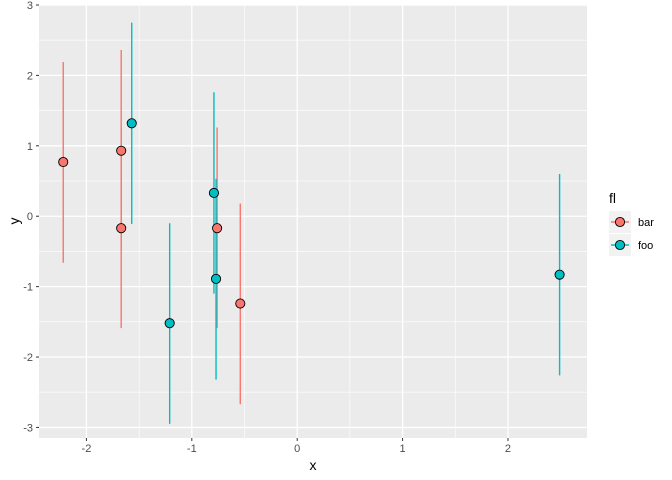 The height and width of the screenshot is (480, 672). Describe the element at coordinates (645, 246) in the screenshot. I see `legend-label-foo: foo` at that location.